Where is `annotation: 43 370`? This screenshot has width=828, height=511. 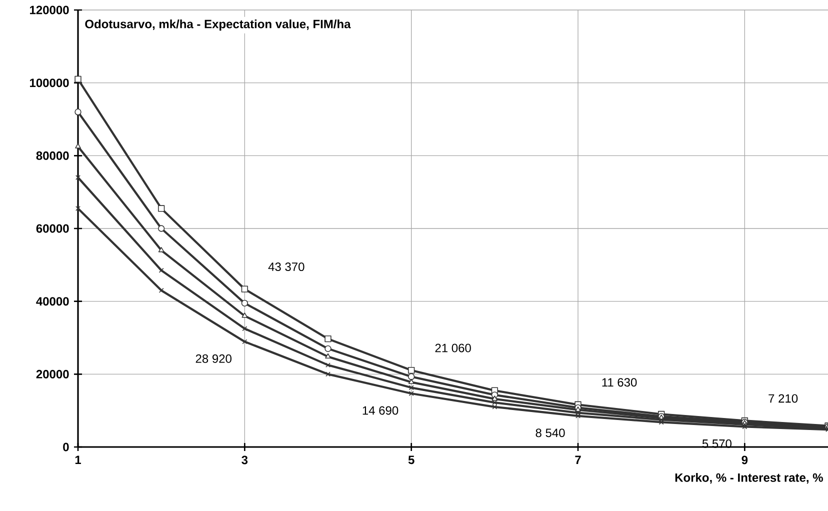
annotation: 43 370 is located at coordinates (286, 267).